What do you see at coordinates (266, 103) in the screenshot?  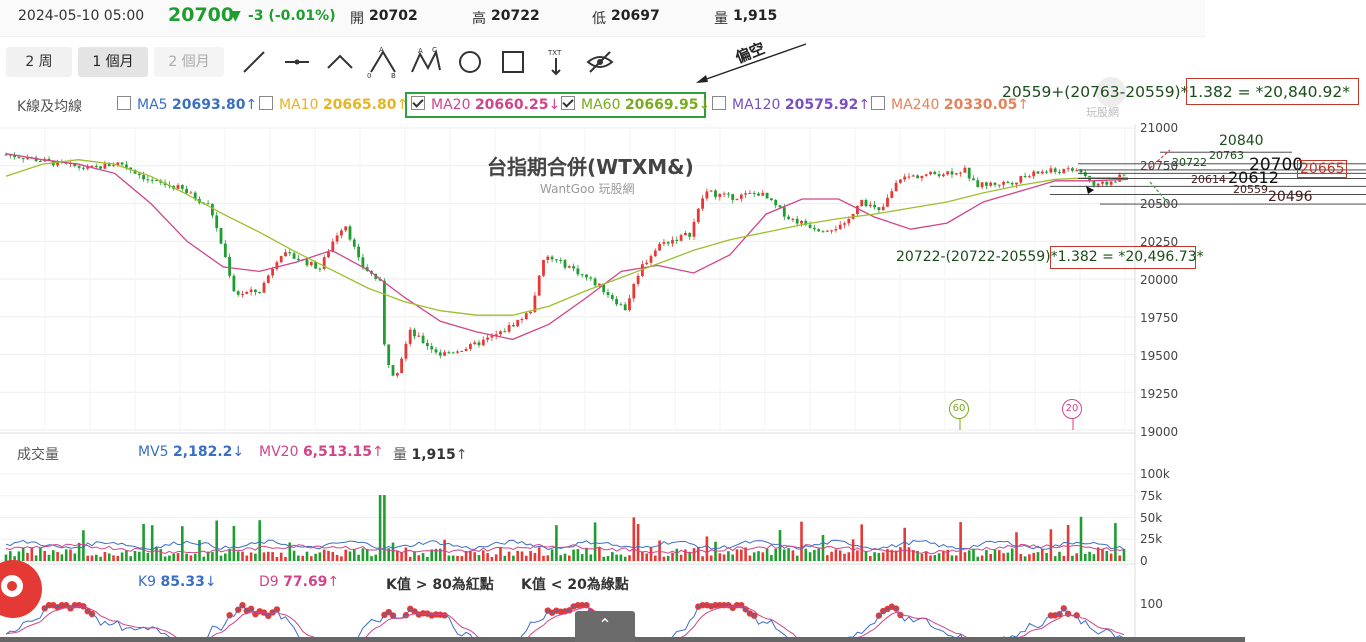 I see `ma10-checkbox` at bounding box center [266, 103].